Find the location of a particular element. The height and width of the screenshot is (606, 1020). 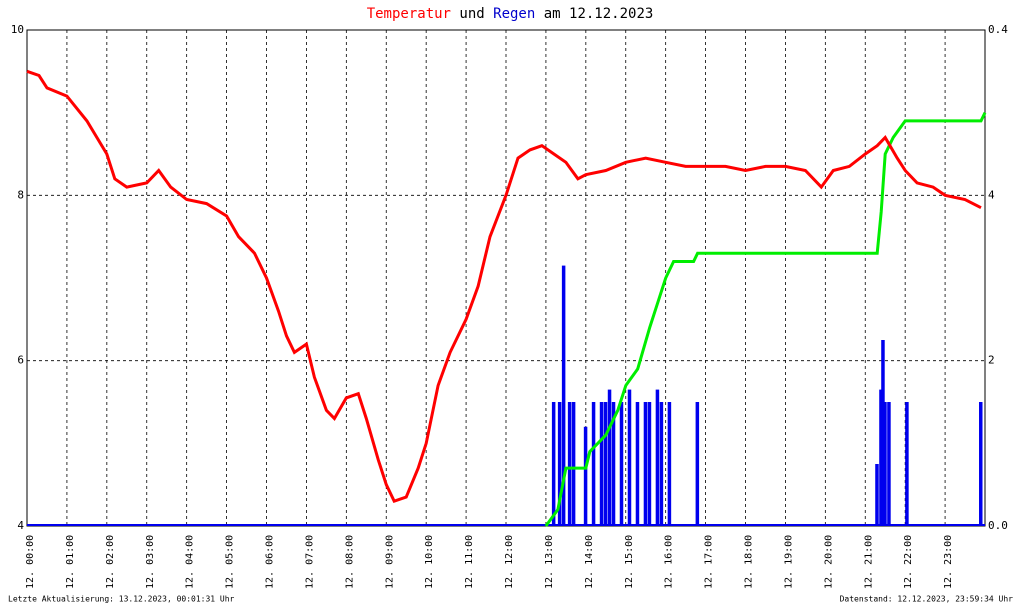

x-tick-label: 12. 00:00 is located at coordinates (30, 562).